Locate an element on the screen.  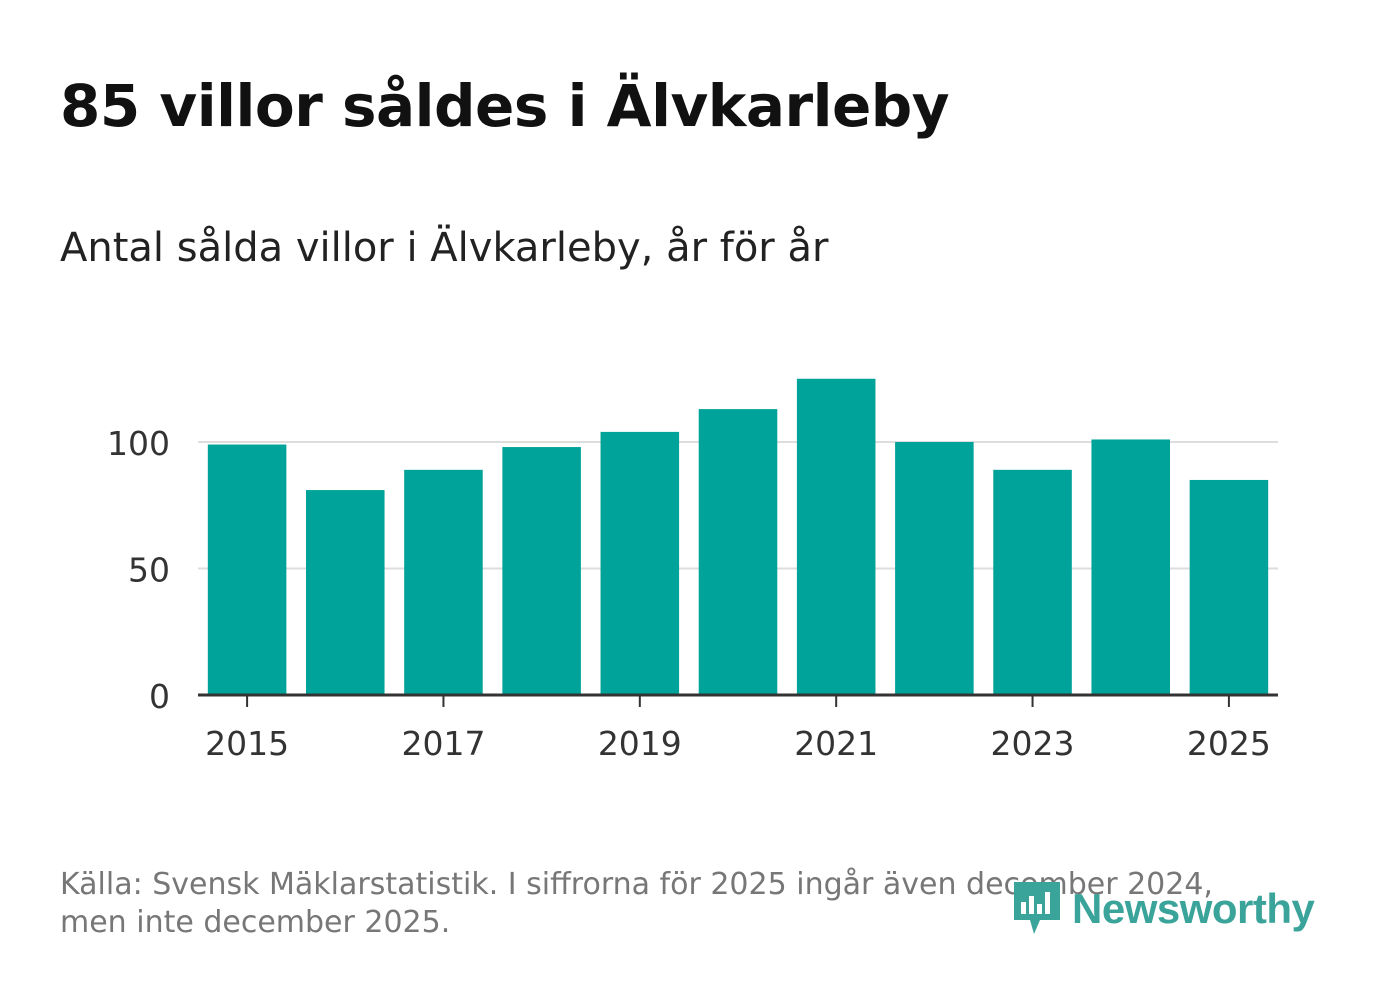
source-note-line-2: men inte december 2025. is located at coordinates (255, 922).